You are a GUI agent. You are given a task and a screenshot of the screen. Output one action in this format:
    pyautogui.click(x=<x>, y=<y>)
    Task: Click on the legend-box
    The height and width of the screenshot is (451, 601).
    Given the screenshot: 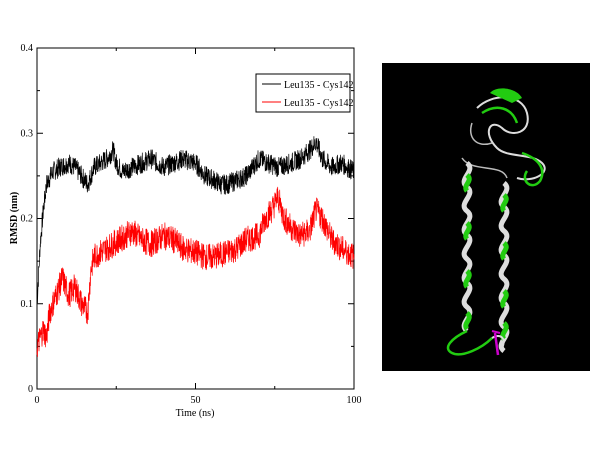 What is the action you would take?
    pyautogui.click(x=303, y=93)
    